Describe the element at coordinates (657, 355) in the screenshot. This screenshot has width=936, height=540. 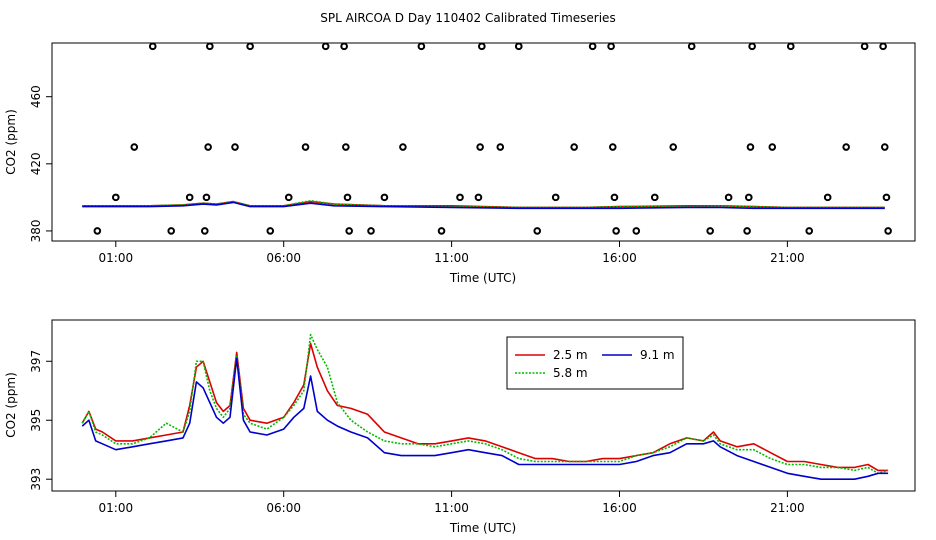
I see `legend-label-9.1m: 9.1 m` at that location.